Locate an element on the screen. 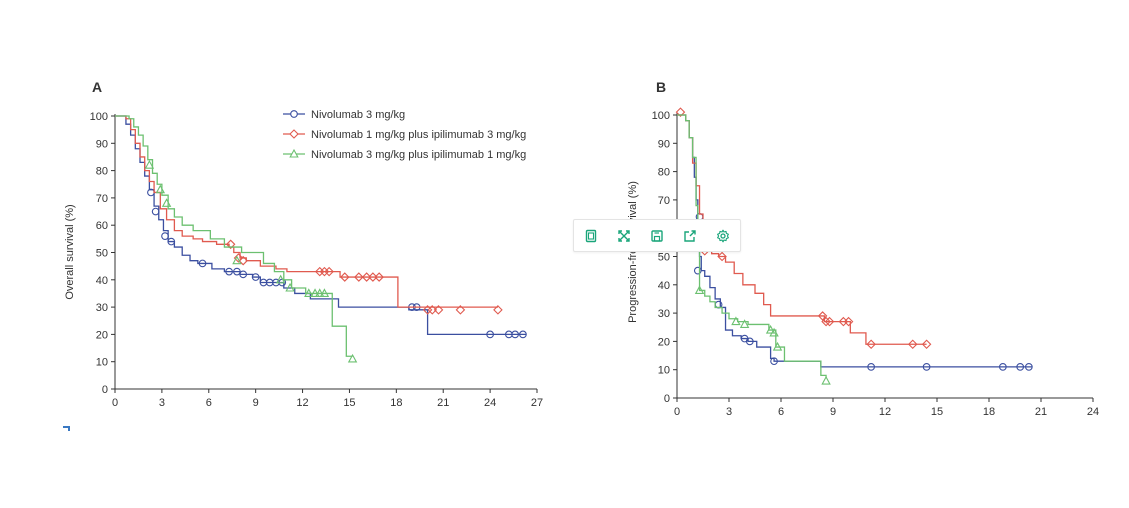 The height and width of the screenshot is (508, 1129). panel-b-y-tick-label: 90 is located at coordinates (664, 144).